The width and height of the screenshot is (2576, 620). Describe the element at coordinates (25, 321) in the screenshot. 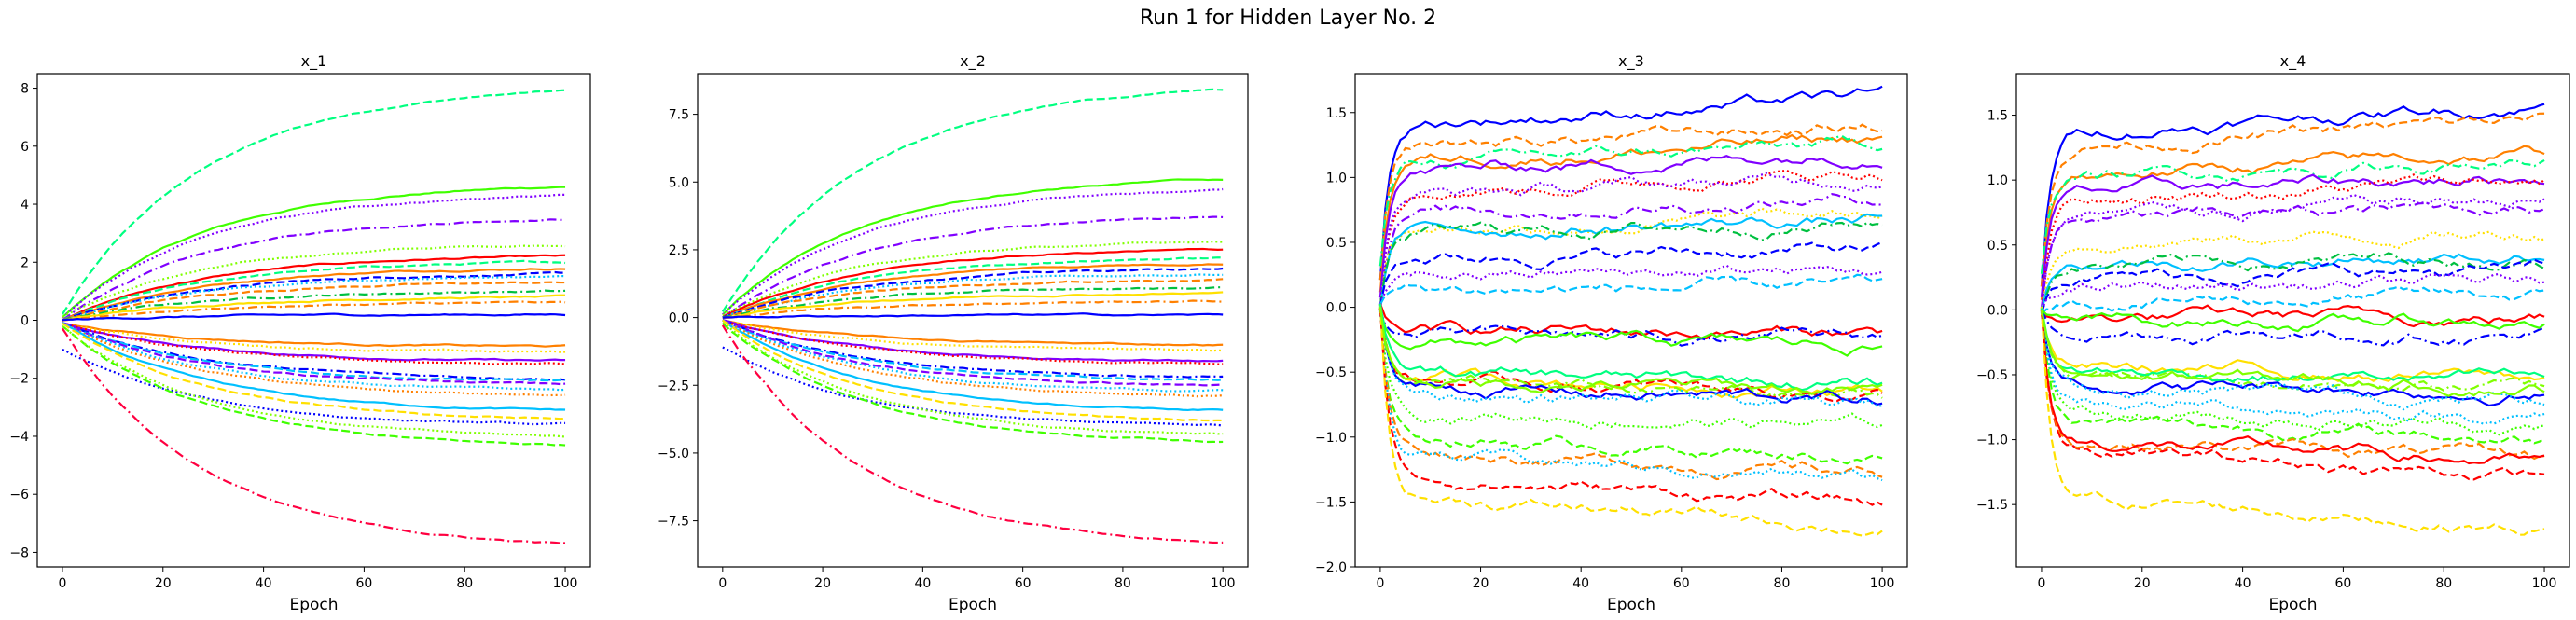

I see `y-tick-label: 0` at that location.